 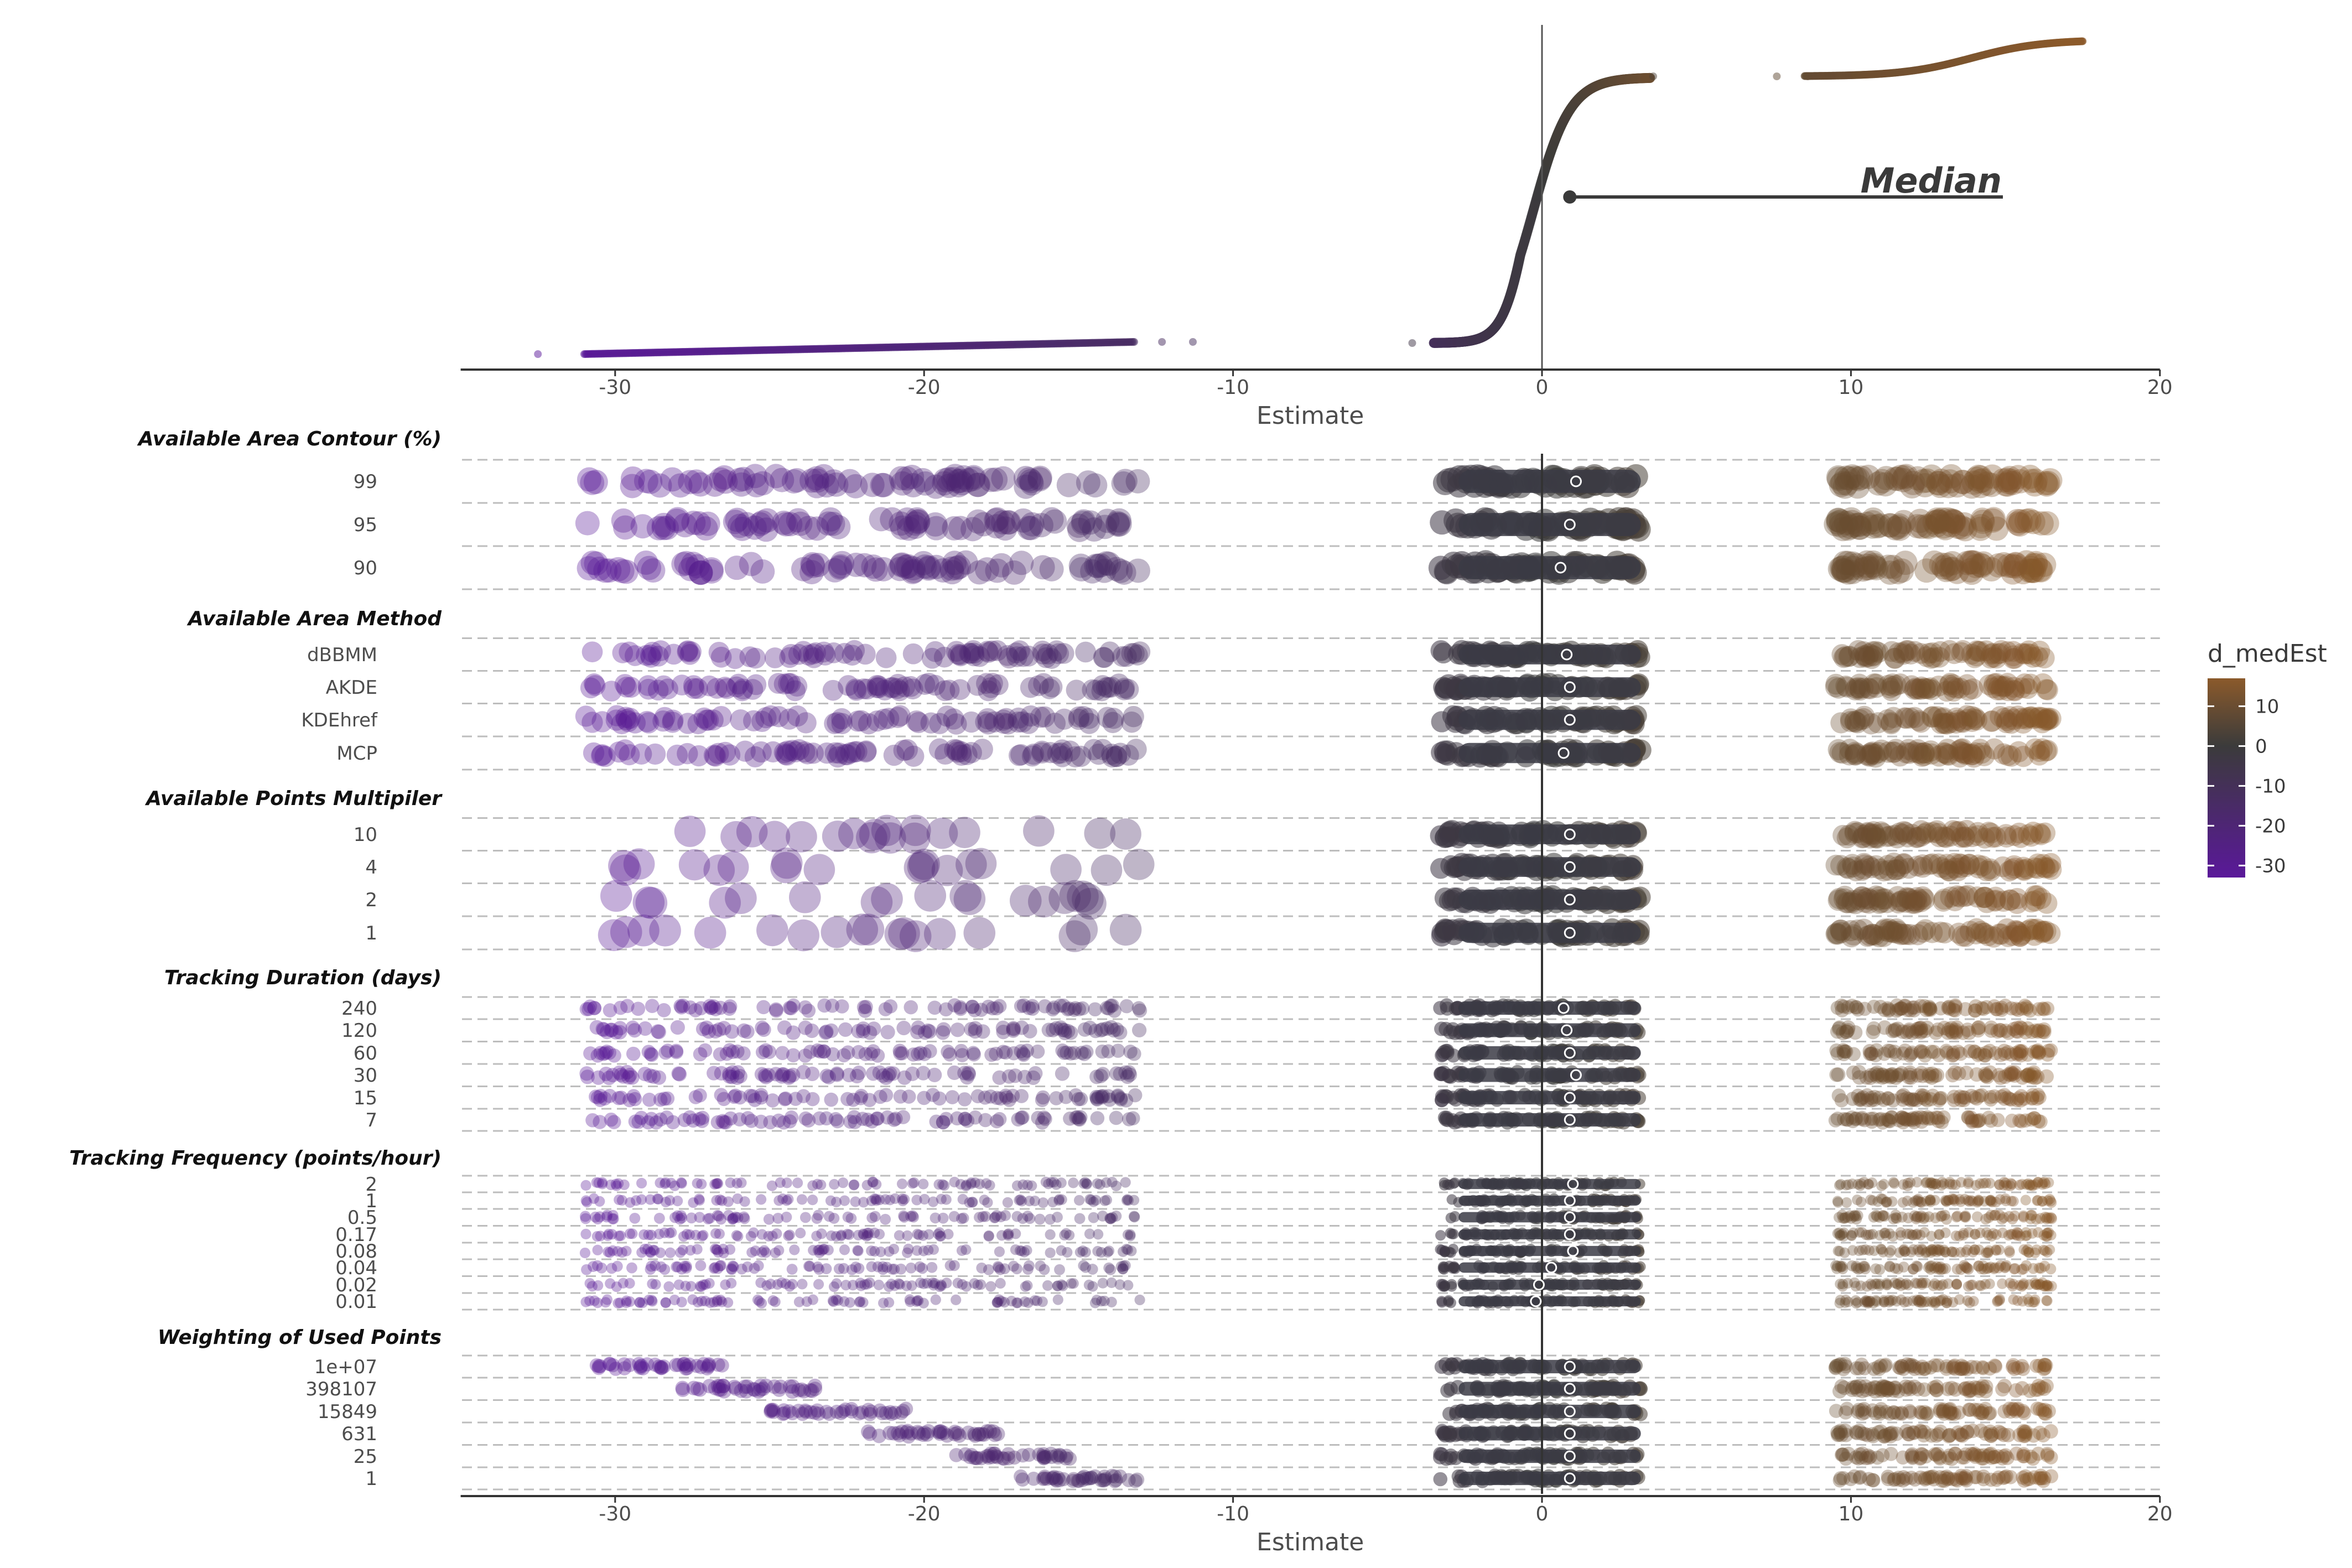 What do you see at coordinates (2083, 41) in the screenshot?
I see `rank-point` at bounding box center [2083, 41].